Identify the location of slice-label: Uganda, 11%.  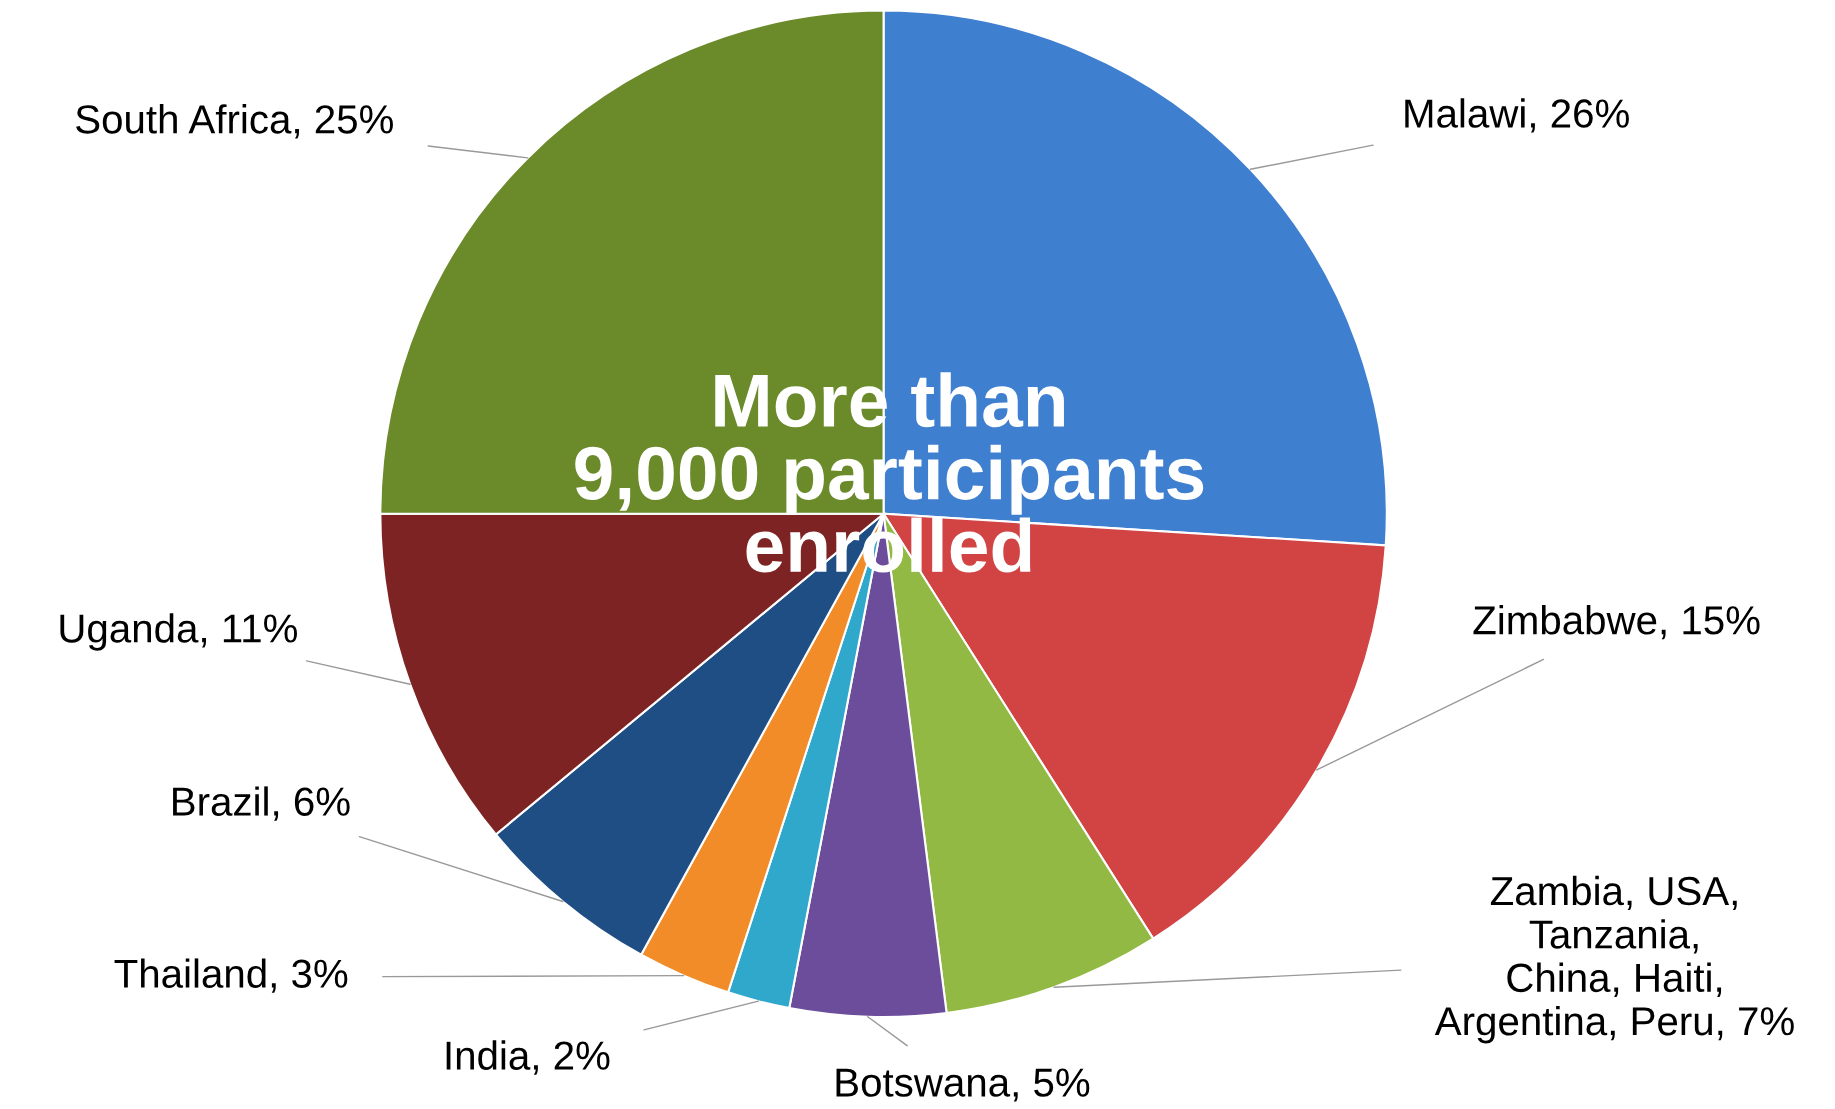
(178, 632).